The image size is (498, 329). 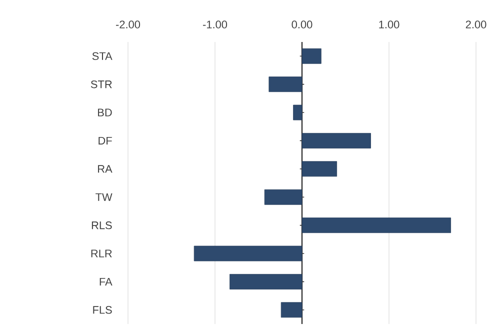 What do you see at coordinates (302, 24) in the screenshot?
I see `x-tick-label: 0.00` at bounding box center [302, 24].